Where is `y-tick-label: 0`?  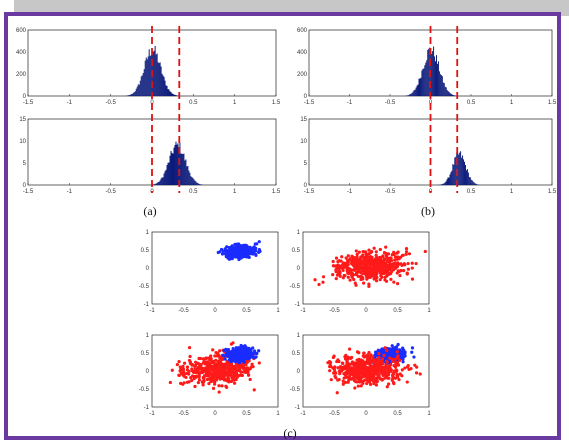 y-tick-label: 0 is located at coordinates (299, 269).